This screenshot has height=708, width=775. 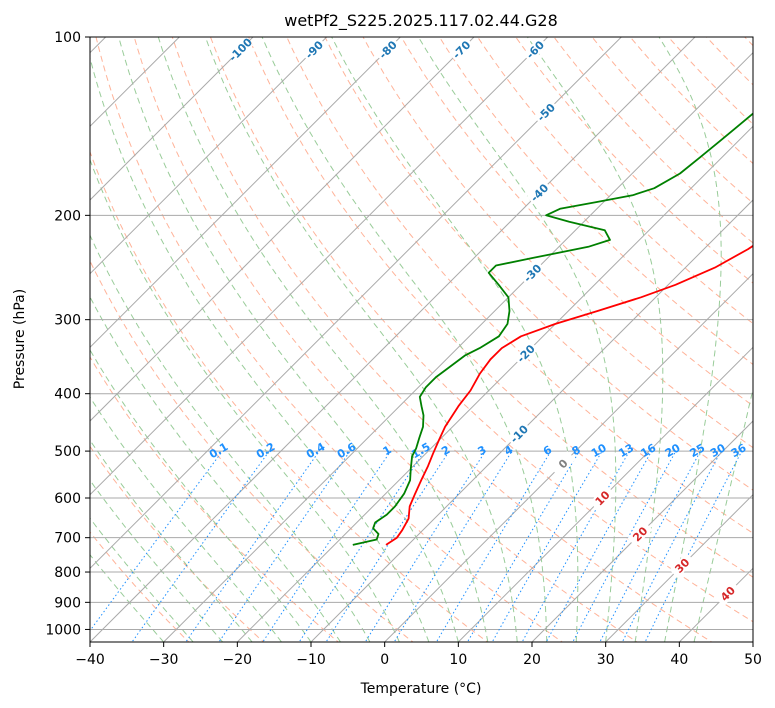 What do you see at coordinates (697, 450) in the screenshot?
I see `mixing-ratio-label: 25` at bounding box center [697, 450].